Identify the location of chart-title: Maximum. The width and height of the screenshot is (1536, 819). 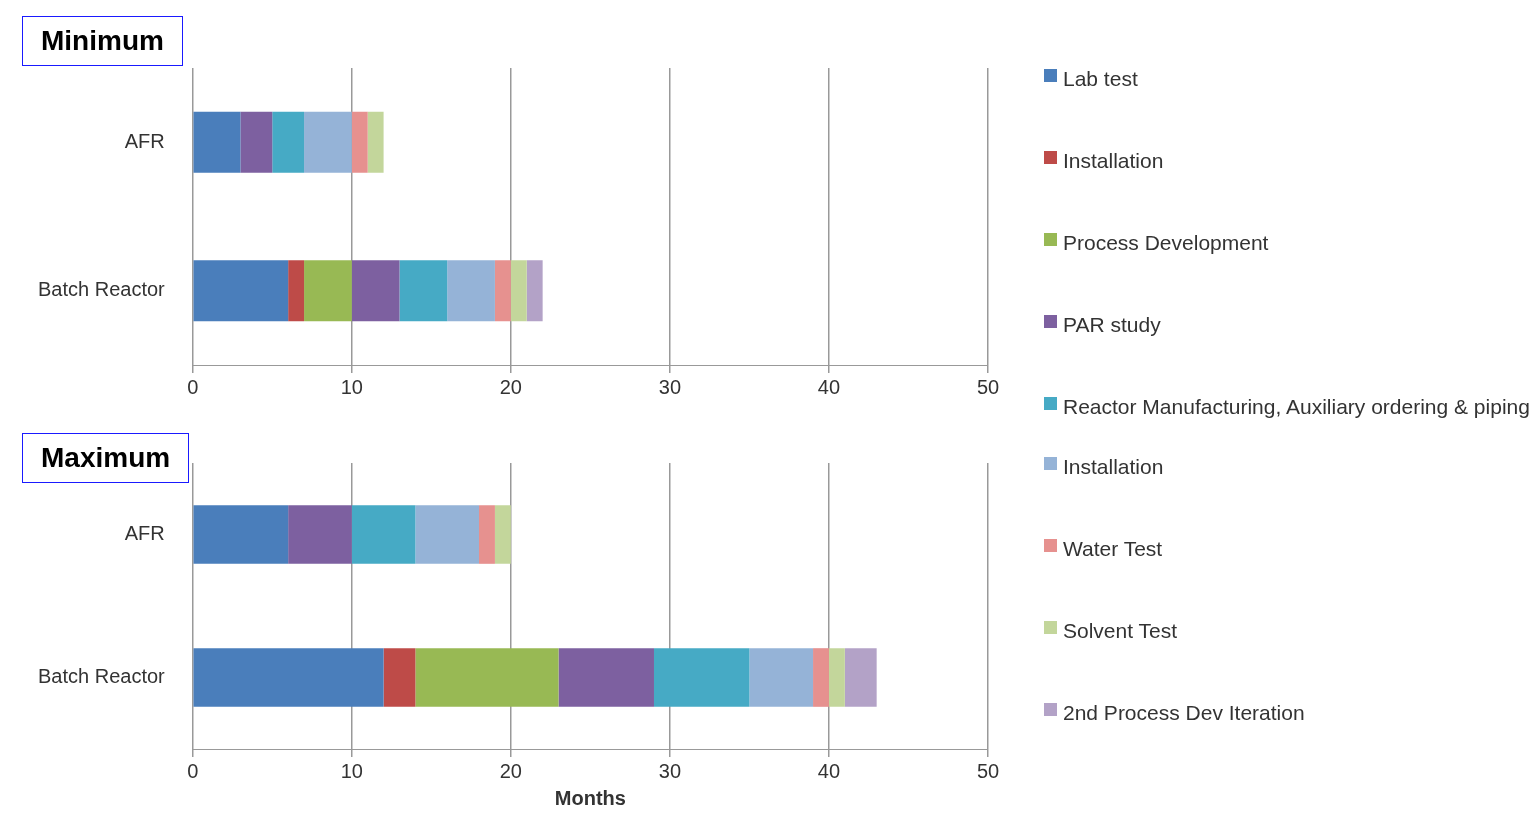
(106, 458).